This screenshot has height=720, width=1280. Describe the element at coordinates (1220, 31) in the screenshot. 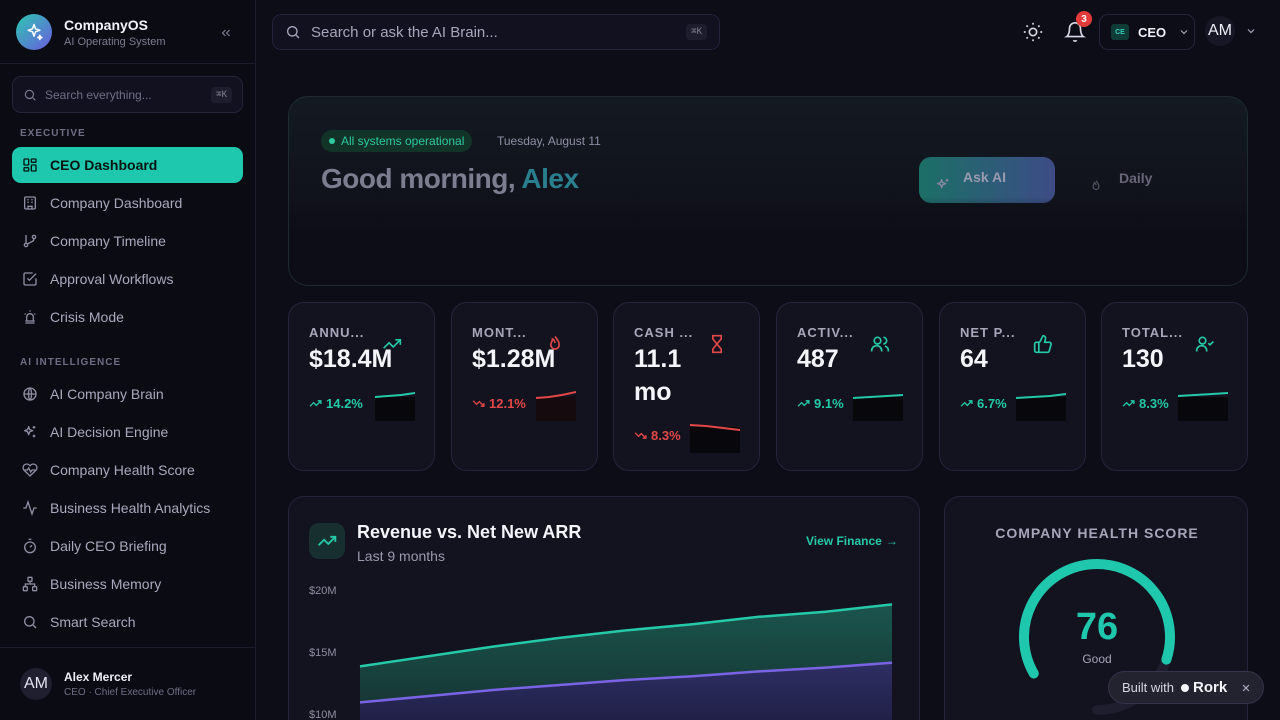

I see `avatar: AM` at that location.